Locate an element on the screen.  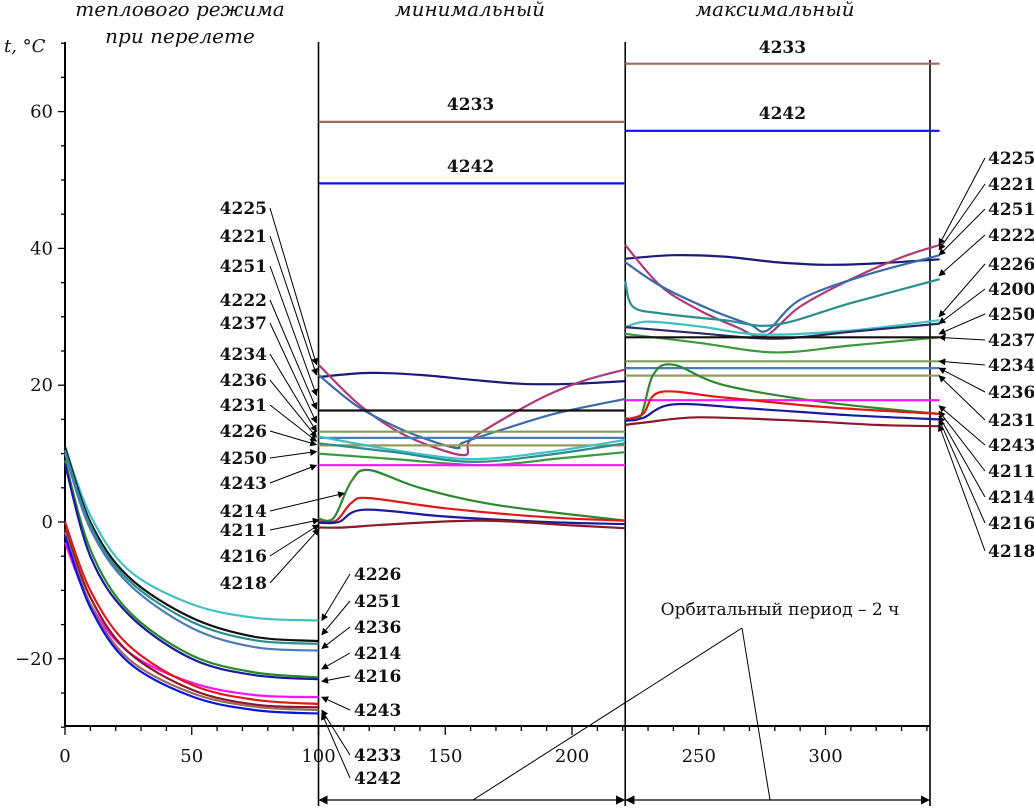
left-low-series-label: 4233 is located at coordinates (377, 756).